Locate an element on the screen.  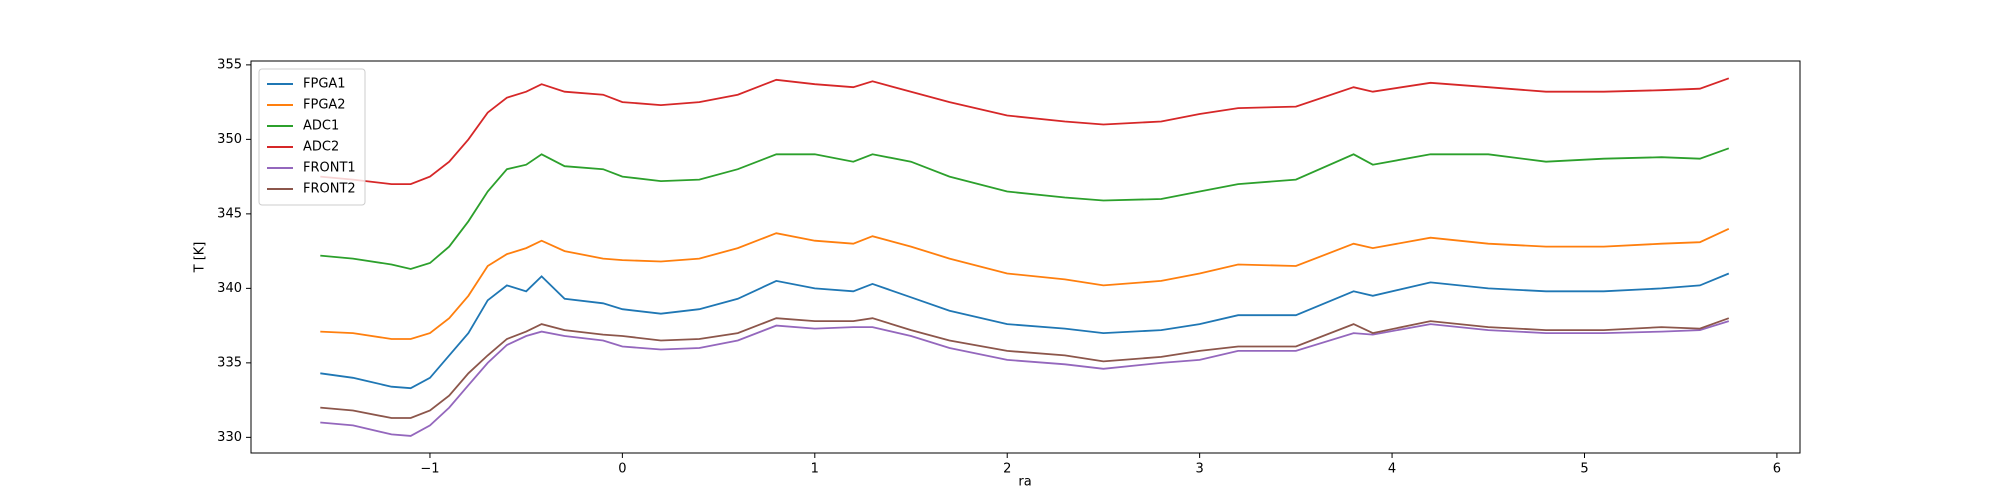
legend-label: FPGA2 is located at coordinates (324, 105).